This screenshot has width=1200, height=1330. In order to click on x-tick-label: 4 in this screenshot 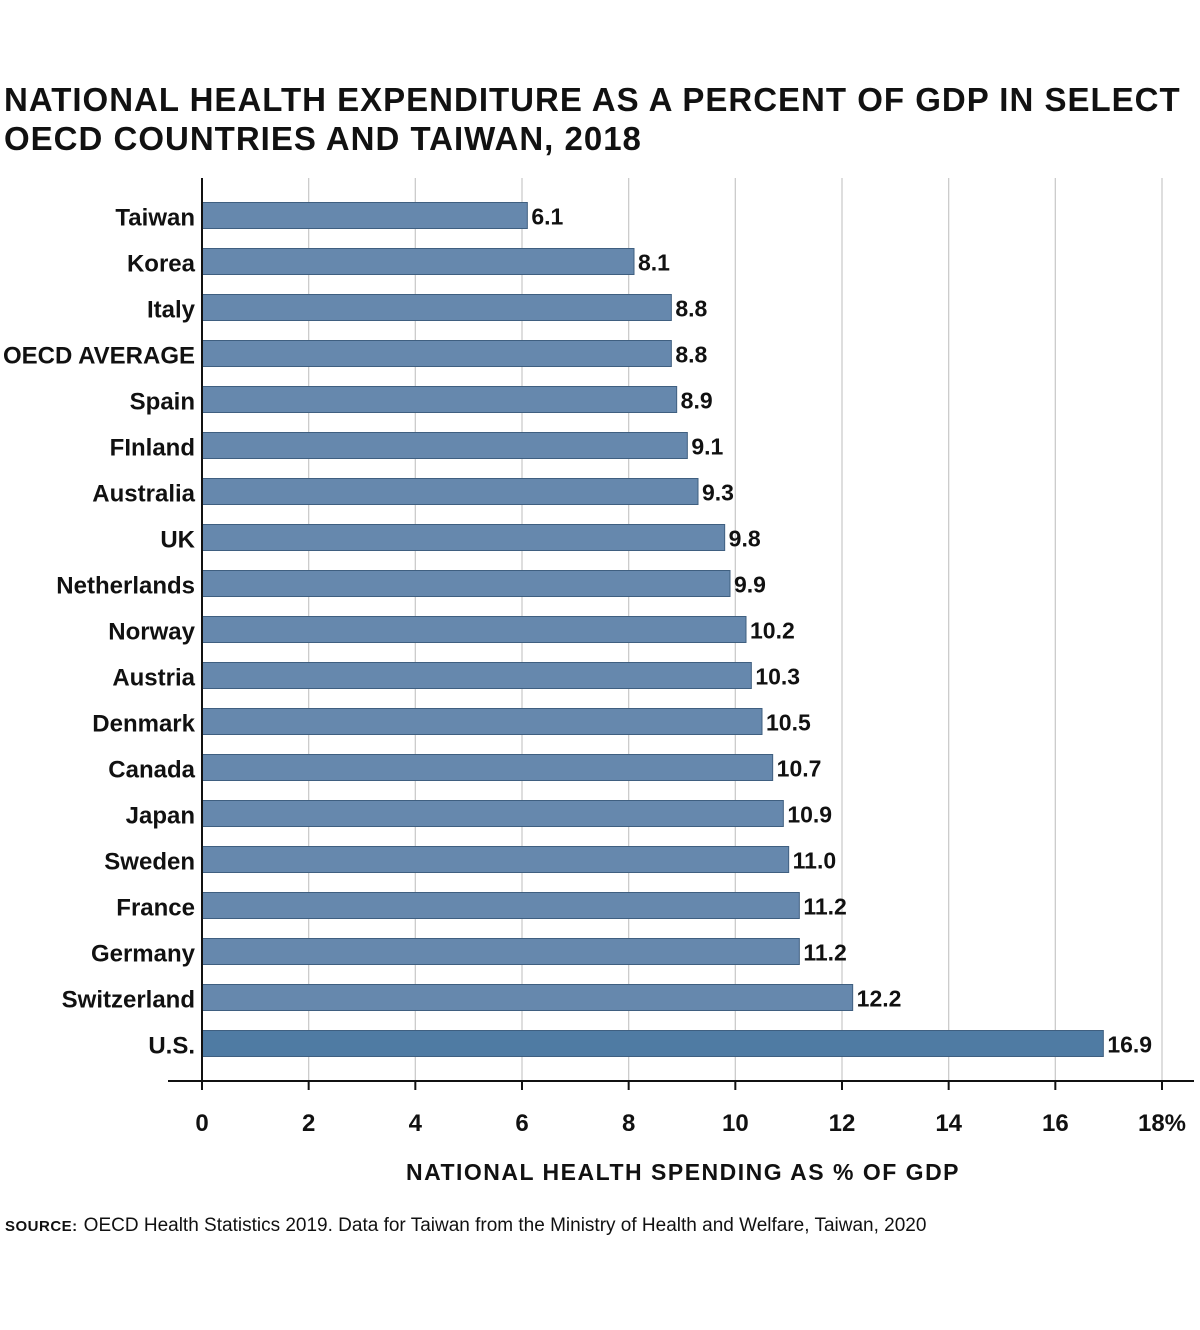, I will do `click(416, 1123)`.